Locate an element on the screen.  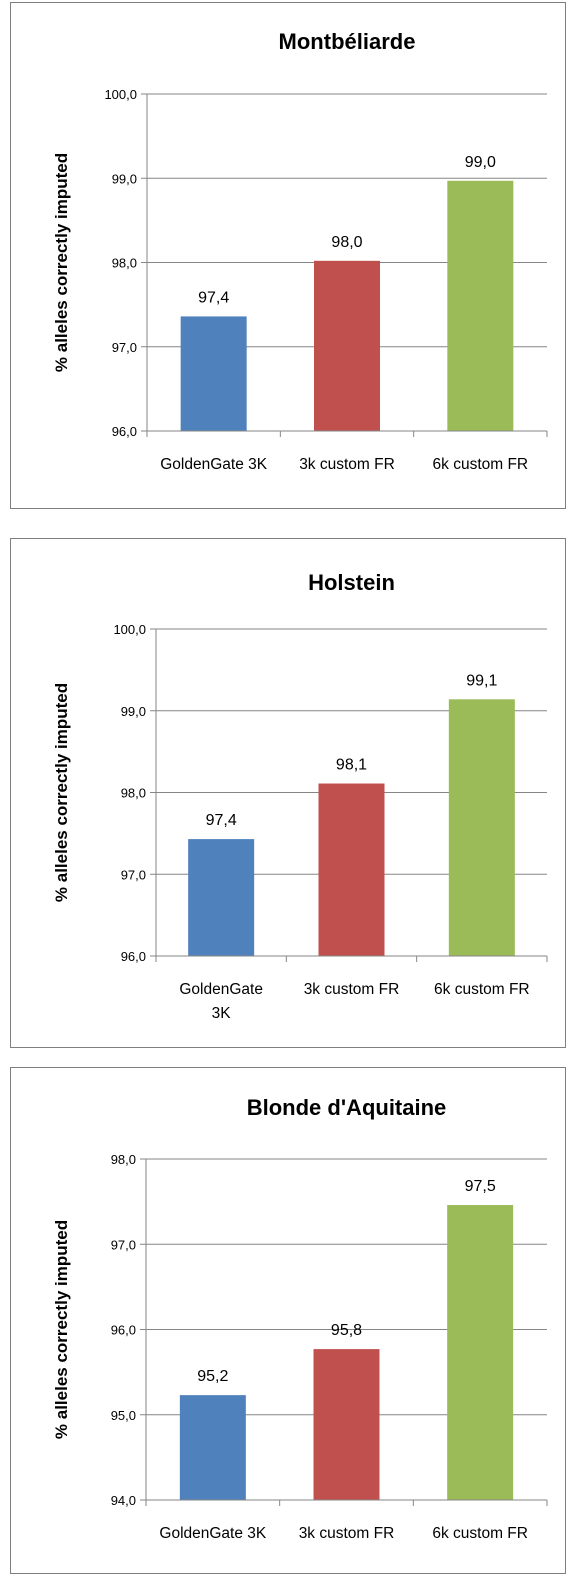
data-label: 99,1 is located at coordinates (481, 680).